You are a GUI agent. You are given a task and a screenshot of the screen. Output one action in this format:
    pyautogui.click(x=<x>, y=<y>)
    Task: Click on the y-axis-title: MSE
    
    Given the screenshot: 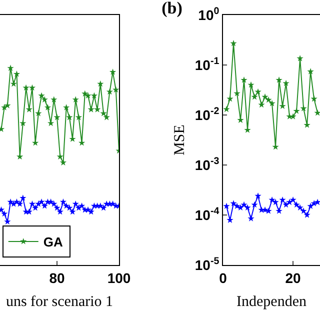 What is the action you would take?
    pyautogui.click(x=180, y=140)
    